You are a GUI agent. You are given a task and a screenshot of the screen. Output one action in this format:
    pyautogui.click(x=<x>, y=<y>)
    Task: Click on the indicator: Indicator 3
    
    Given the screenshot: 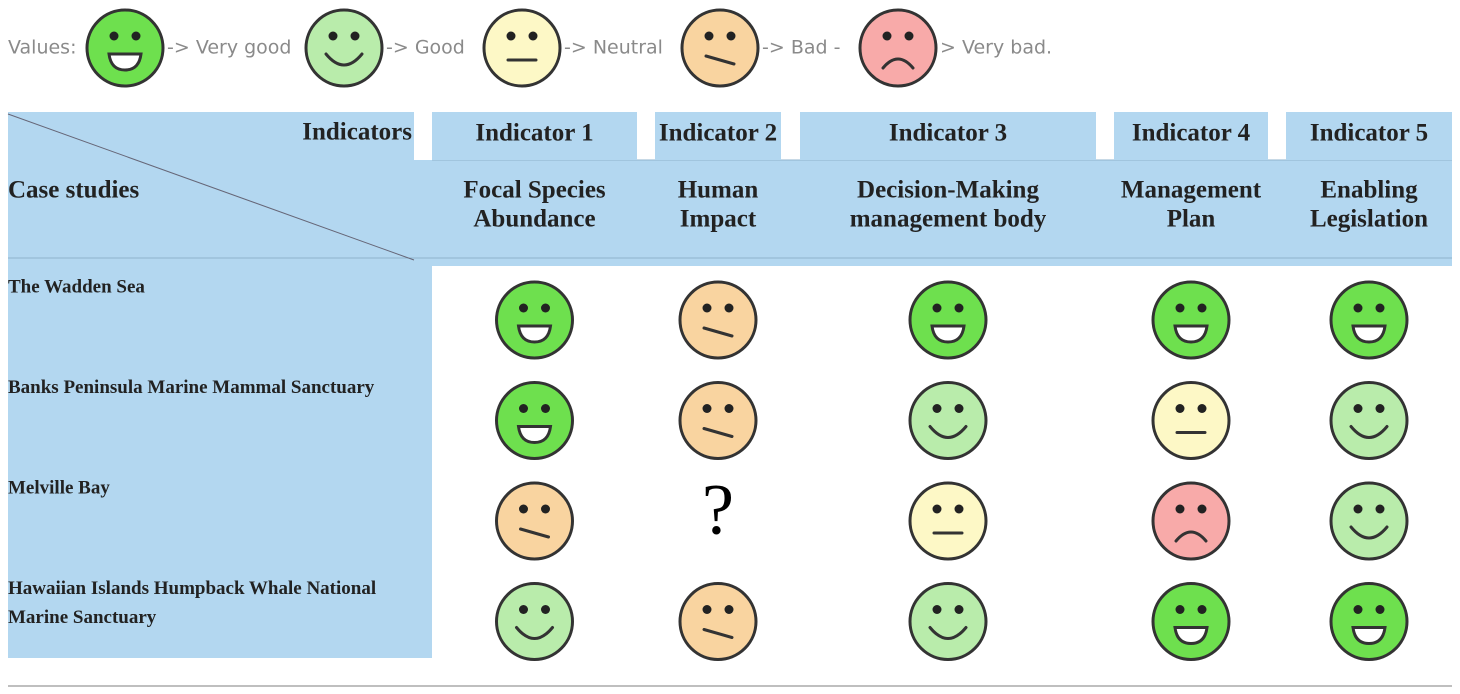 What is the action you would take?
    pyautogui.click(x=948, y=133)
    